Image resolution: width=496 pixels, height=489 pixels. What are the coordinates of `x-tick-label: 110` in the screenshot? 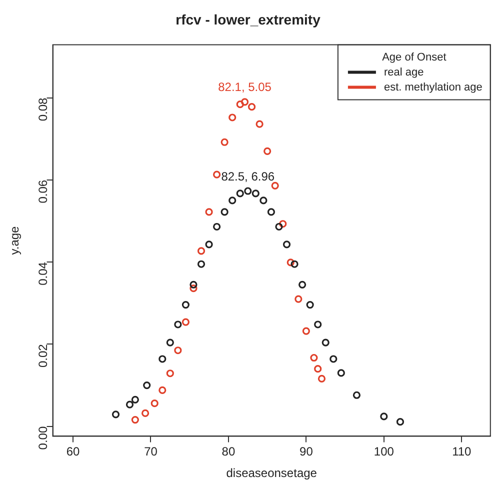 It's located at (462, 451).